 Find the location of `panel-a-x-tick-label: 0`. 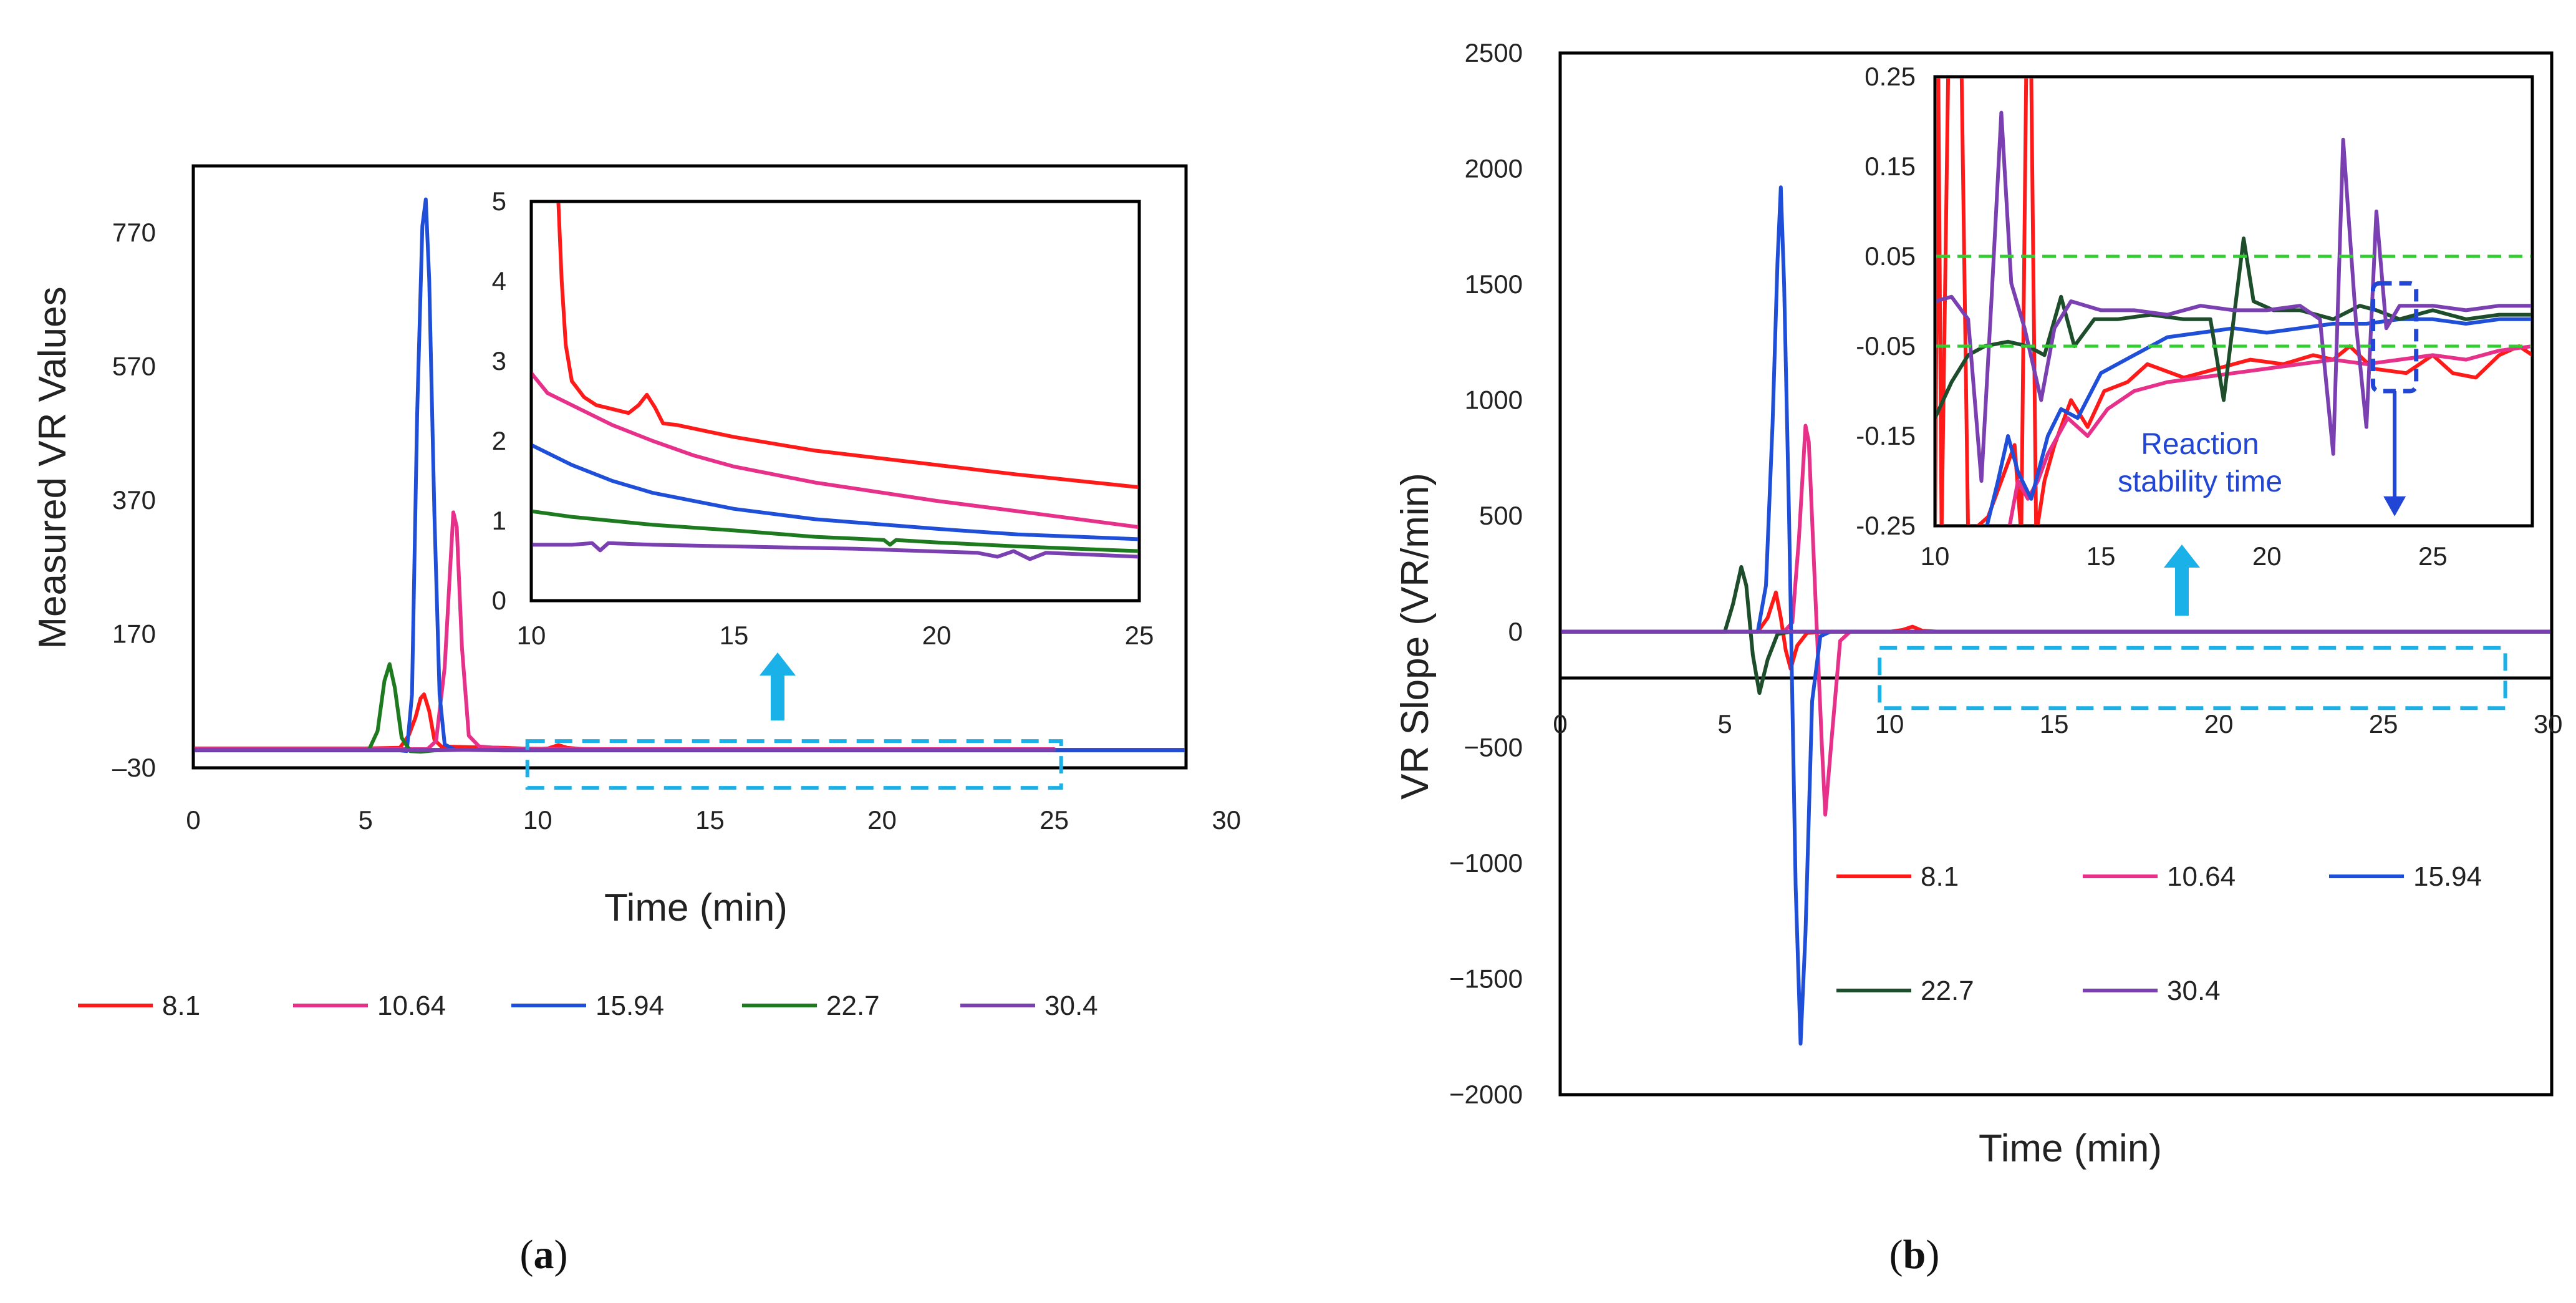

panel-a-x-tick-label: 0 is located at coordinates (193, 820).